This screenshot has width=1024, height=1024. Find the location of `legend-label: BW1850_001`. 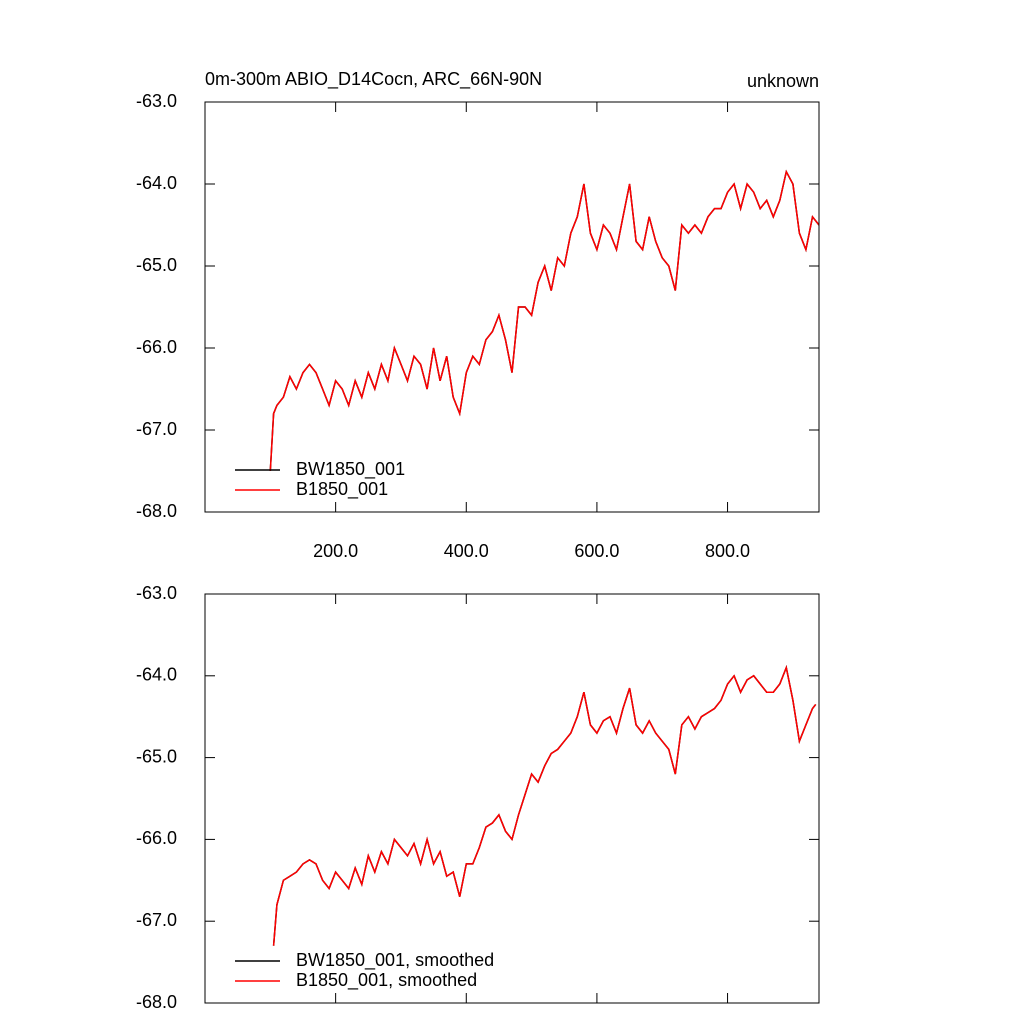

legend-label: BW1850_001 is located at coordinates (350, 469).